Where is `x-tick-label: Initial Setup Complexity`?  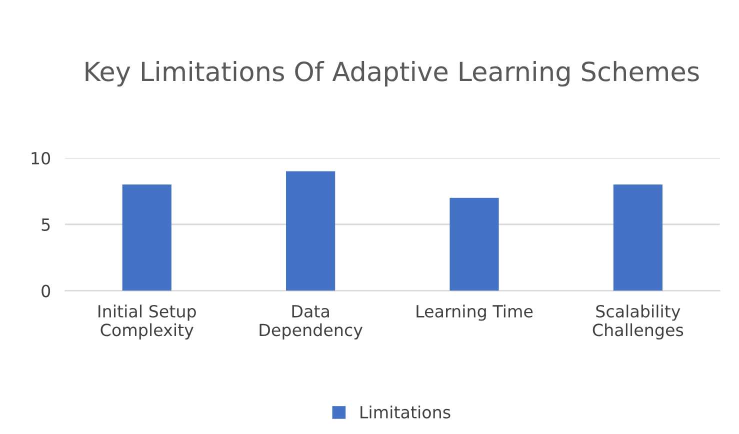
x-tick-label: Initial Setup Complexity is located at coordinates (147, 322).